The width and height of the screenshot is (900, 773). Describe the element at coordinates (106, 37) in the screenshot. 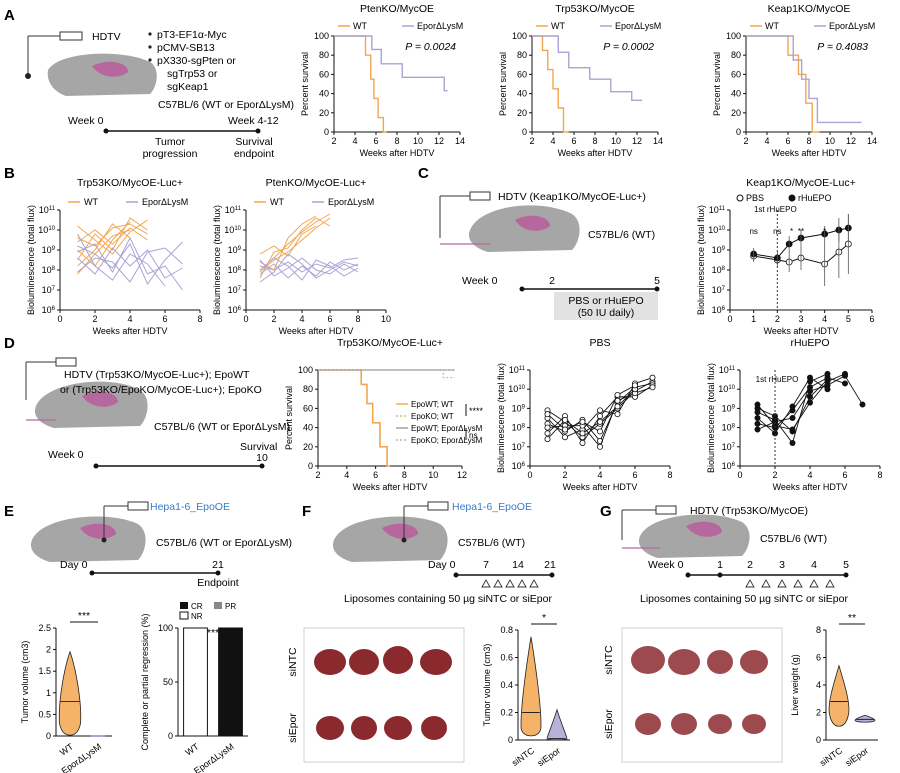

I see `hdtv-label: HDTV` at that location.